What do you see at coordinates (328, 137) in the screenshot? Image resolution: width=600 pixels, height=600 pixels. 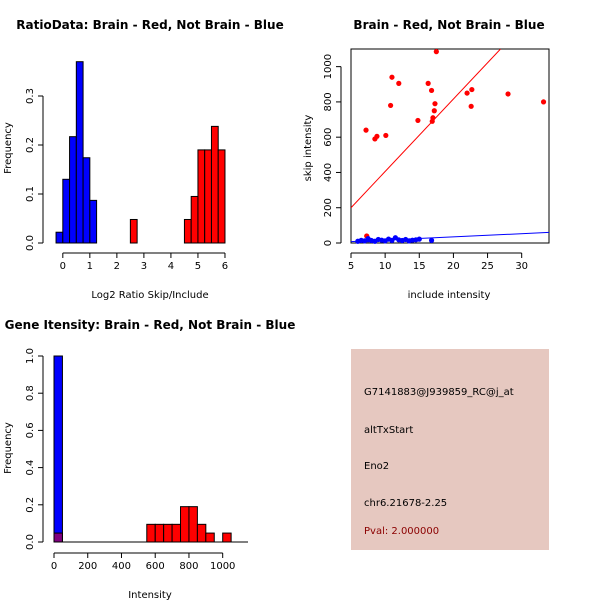 I see `y-tick-label: 600` at bounding box center [328, 137].